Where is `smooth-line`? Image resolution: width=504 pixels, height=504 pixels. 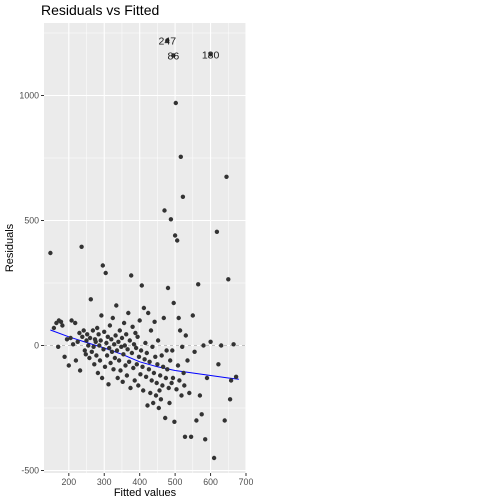 smooth-line is located at coordinates (144, 354).